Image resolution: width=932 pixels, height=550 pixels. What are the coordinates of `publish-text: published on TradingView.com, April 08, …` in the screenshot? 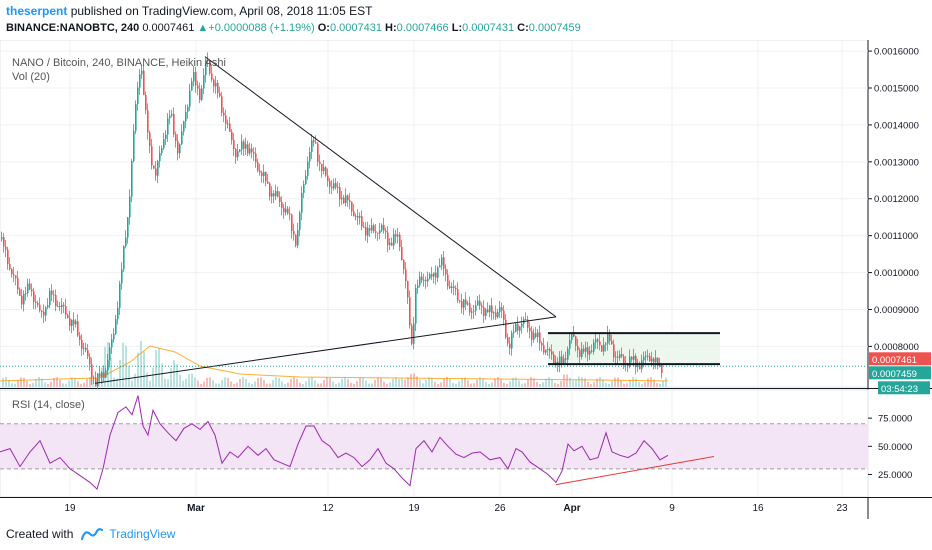 It's located at (220, 11).